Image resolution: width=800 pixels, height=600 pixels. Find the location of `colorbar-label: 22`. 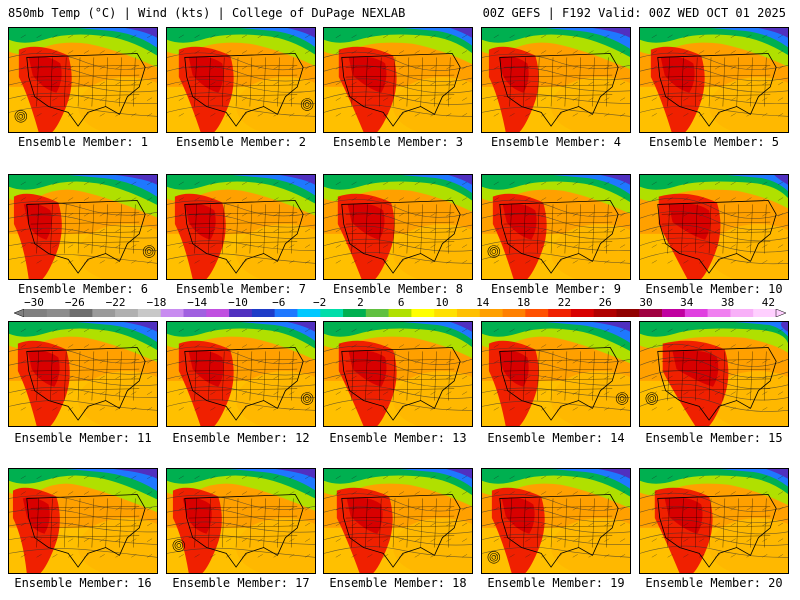

colorbar-label: 22 is located at coordinates (564, 302).